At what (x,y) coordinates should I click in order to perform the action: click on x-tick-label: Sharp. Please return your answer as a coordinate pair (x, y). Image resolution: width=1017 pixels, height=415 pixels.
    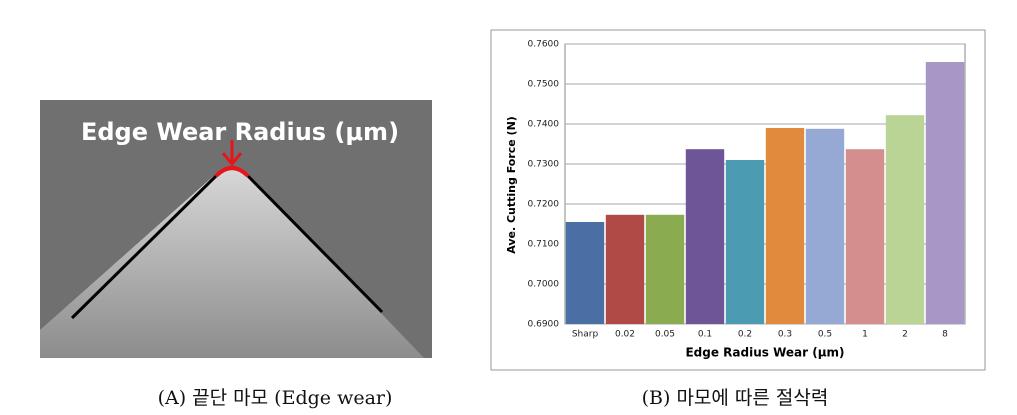
    Looking at the image, I should click on (585, 335).